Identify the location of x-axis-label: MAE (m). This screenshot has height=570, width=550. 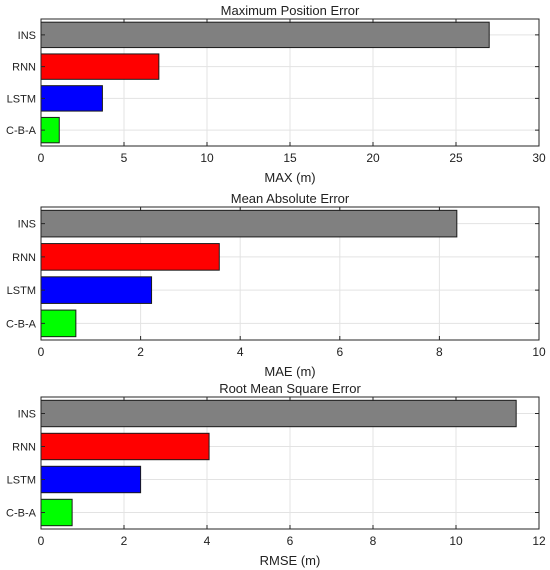
(289, 371).